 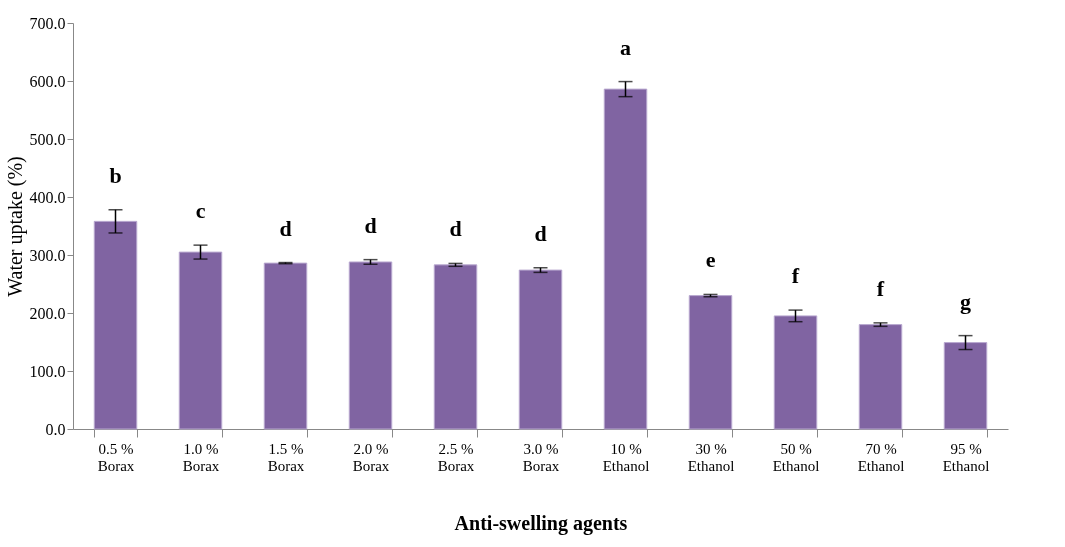 What do you see at coordinates (966, 457) in the screenshot?
I see `x-tick-label: 95 % Ethanol` at bounding box center [966, 457].